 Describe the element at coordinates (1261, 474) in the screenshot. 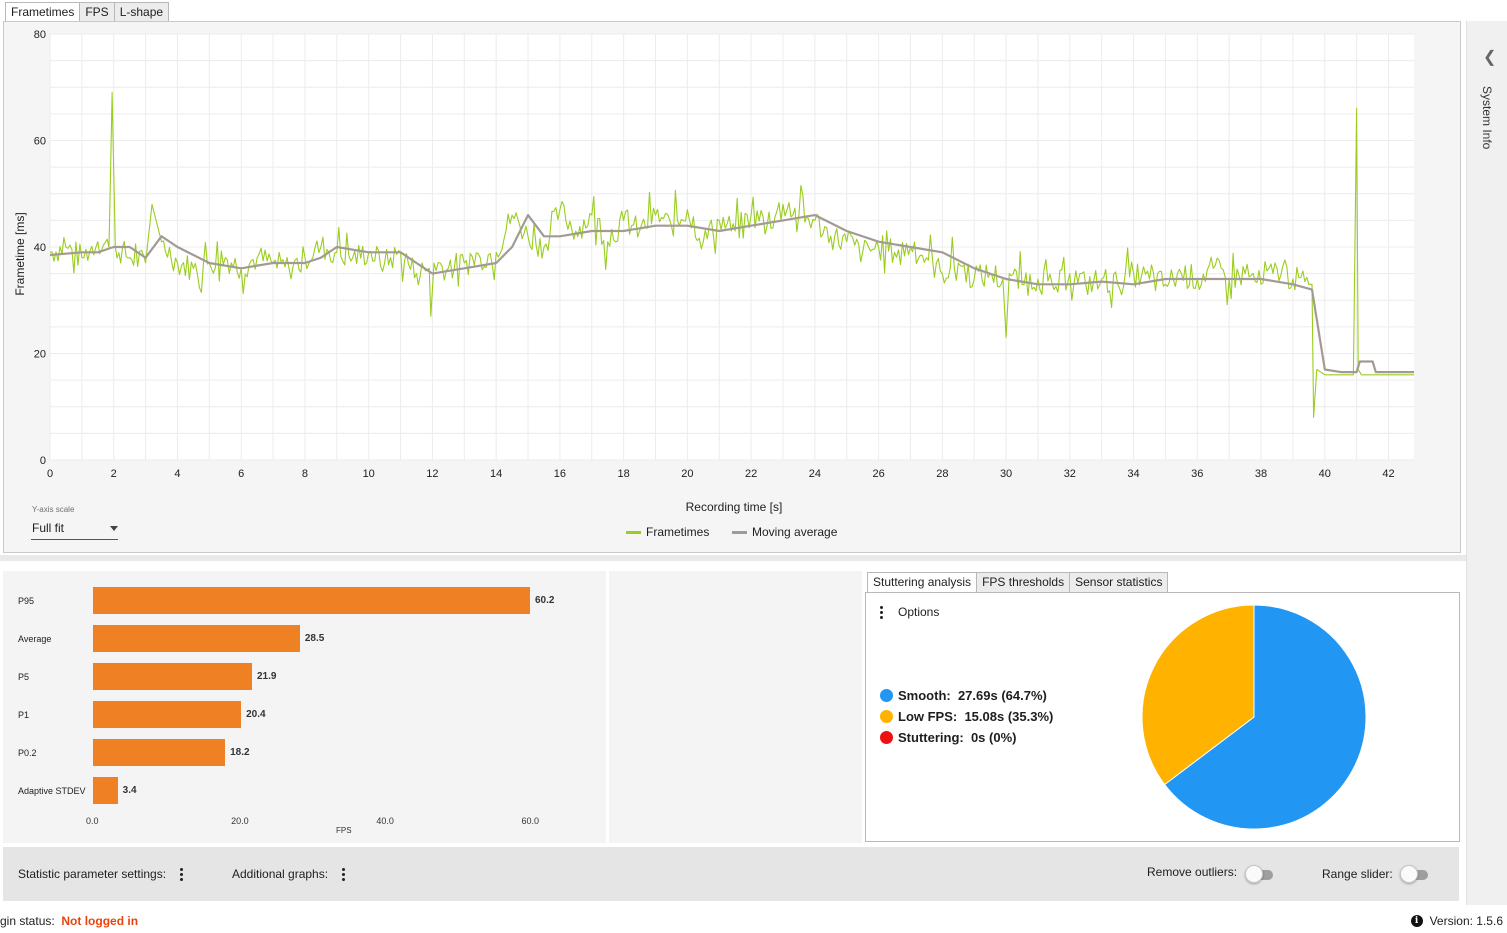

I see `x-tick-label: 38` at that location.